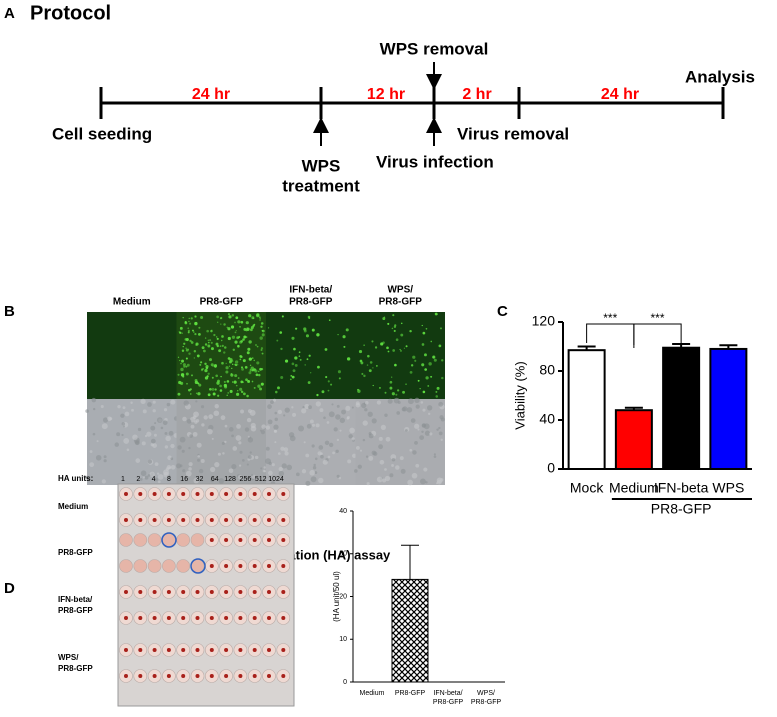  I want to click on event-label: Virus removal, so click(513, 133).